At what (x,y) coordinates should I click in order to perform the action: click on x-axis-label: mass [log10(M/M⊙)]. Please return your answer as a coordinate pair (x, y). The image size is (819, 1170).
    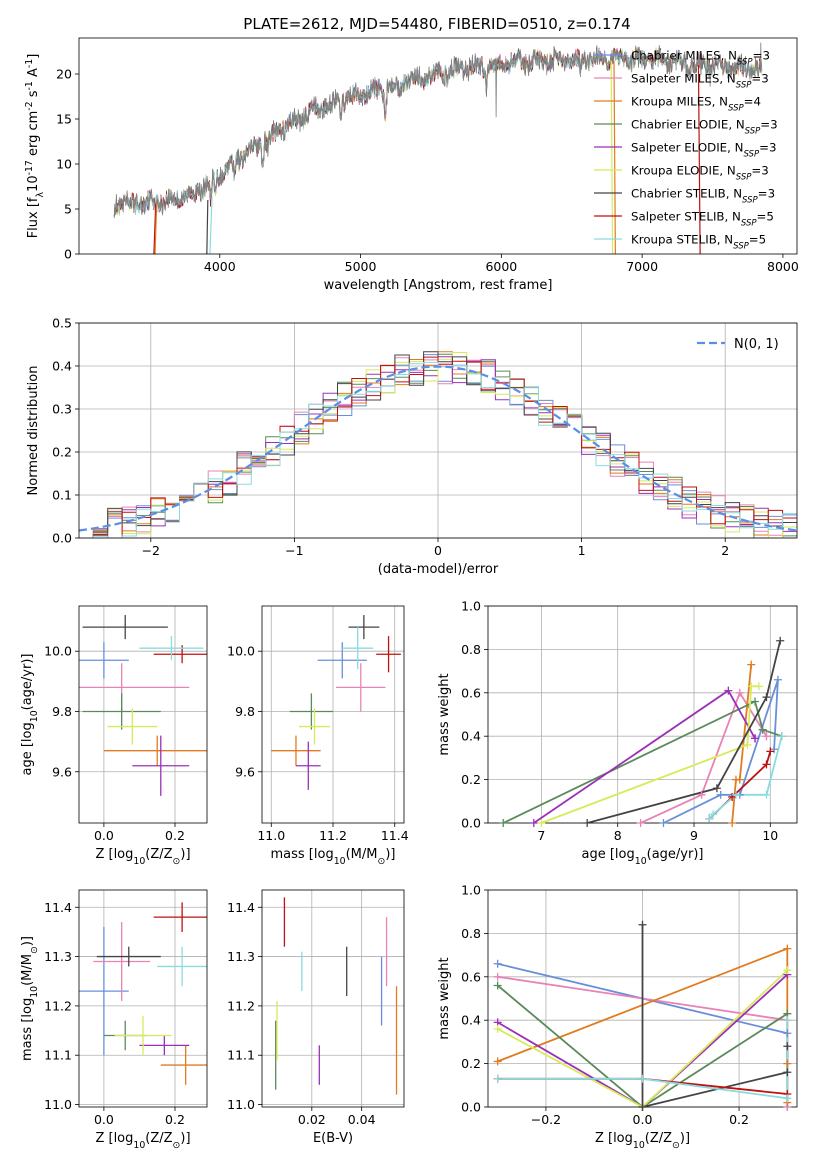
    Looking at the image, I should click on (333, 857).